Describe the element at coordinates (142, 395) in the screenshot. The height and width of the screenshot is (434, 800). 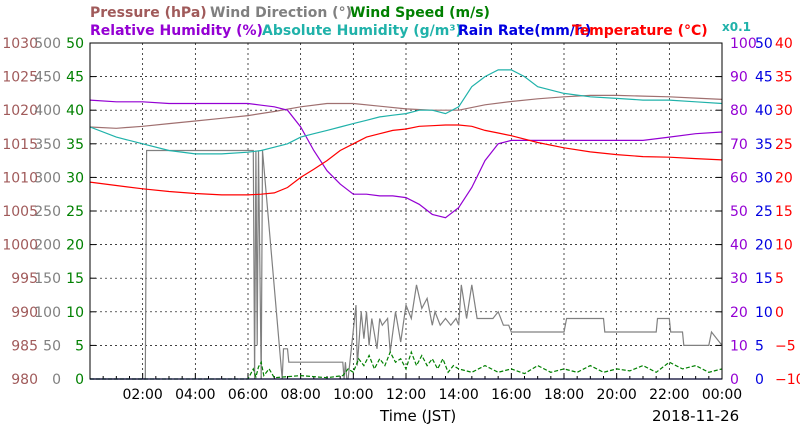
I see `x-tick-label: 02:00` at that location.